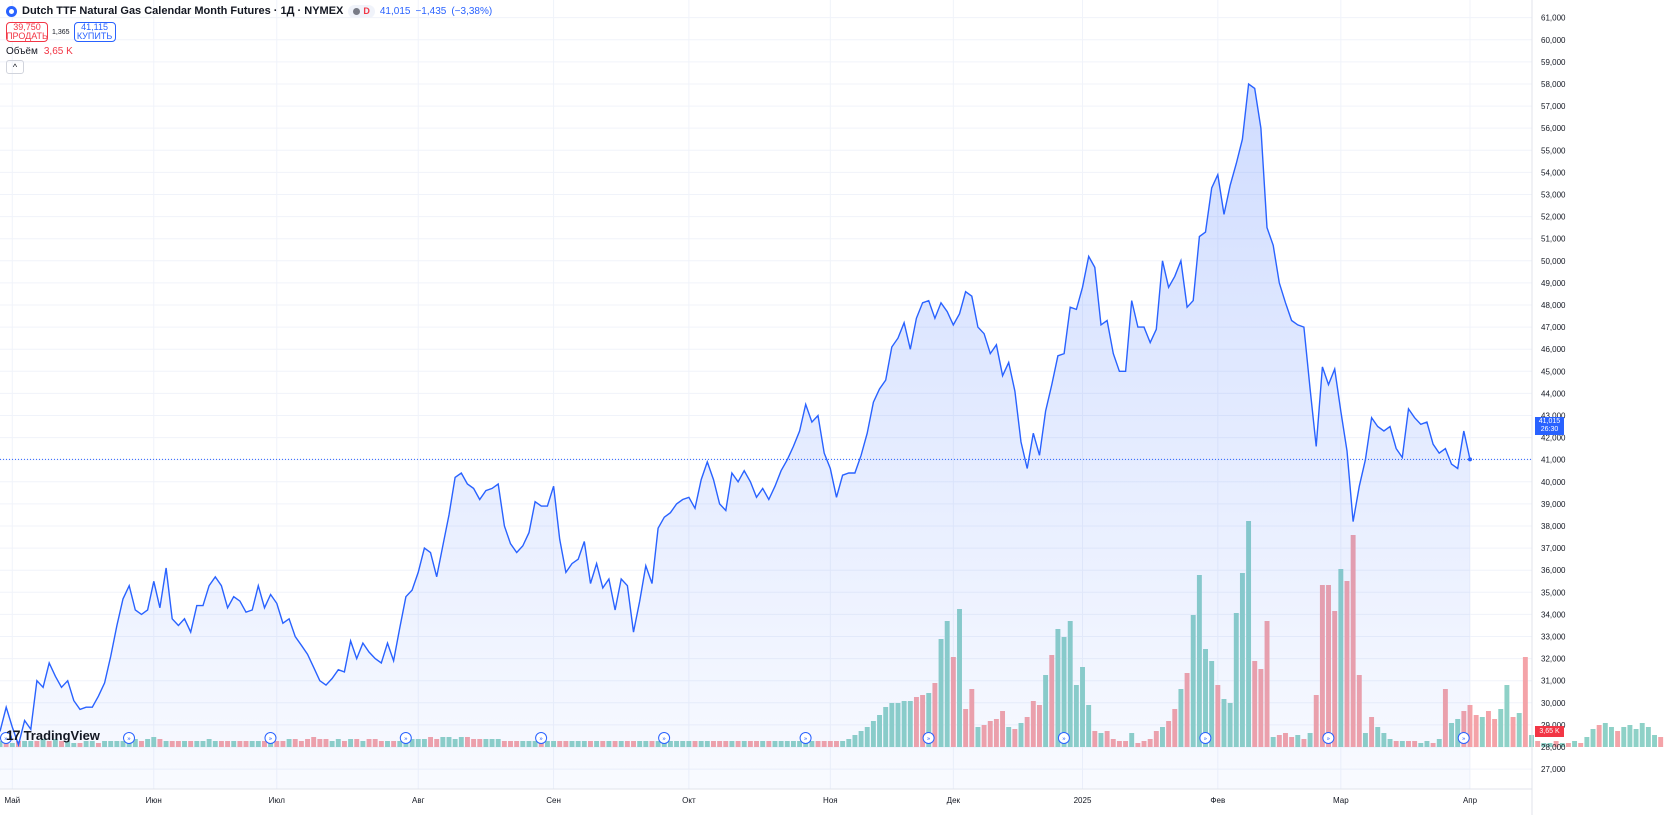 Image resolution: width=1668 pixels, height=815 pixels. What do you see at coordinates (27, 36) in the screenshot?
I see `sell-label: ПРОДАТЬ` at bounding box center [27, 36].